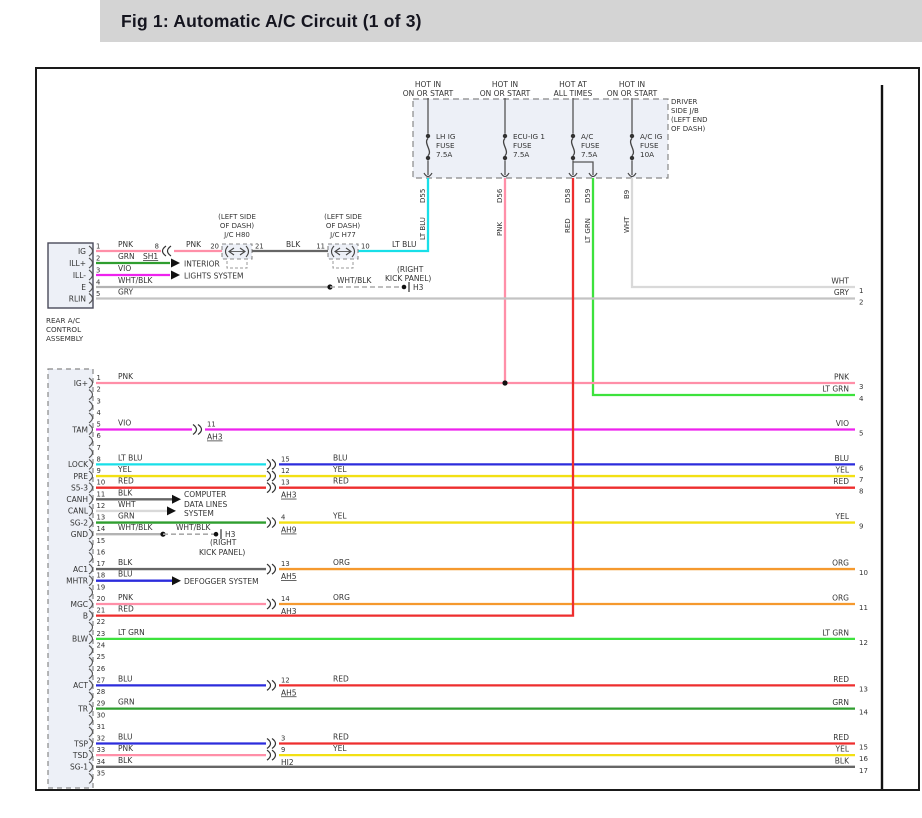  Describe the element at coordinates (82, 708) in the screenshot. I see `pin-name: TR` at that location.